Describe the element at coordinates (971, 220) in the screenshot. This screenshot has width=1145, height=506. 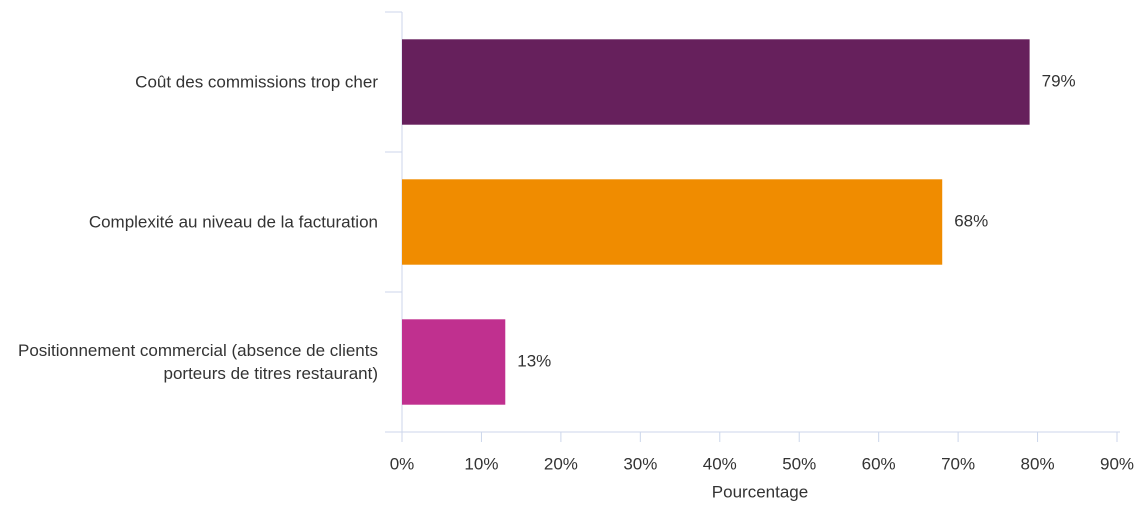
I see `value-label: 68%` at that location.